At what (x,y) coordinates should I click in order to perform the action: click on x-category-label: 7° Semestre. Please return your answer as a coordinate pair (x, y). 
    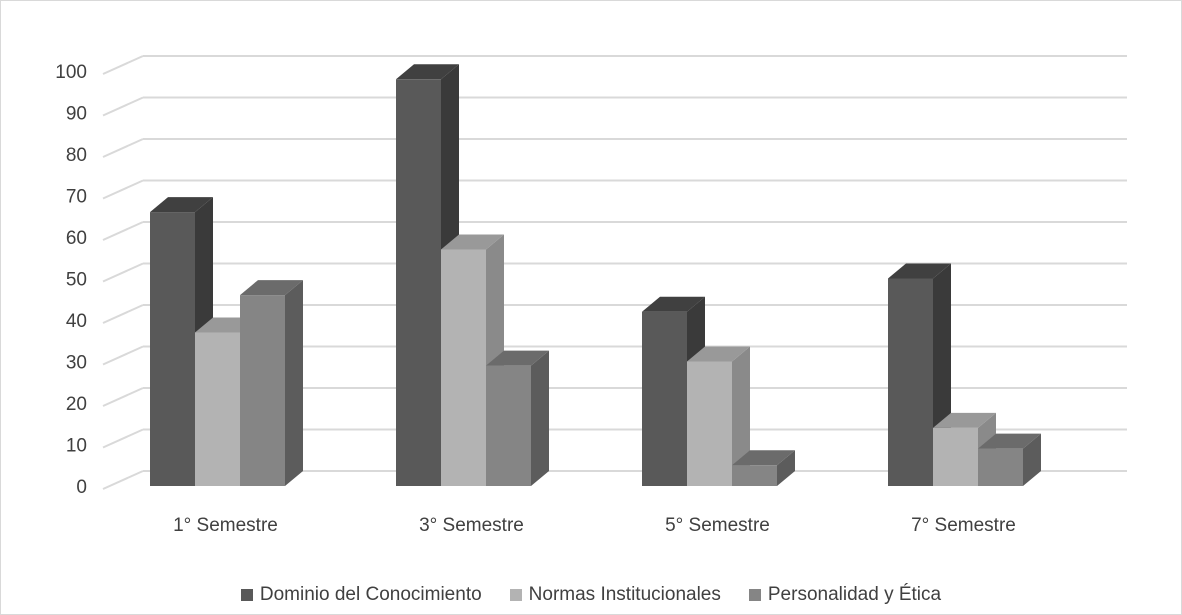
    Looking at the image, I should click on (963, 525).